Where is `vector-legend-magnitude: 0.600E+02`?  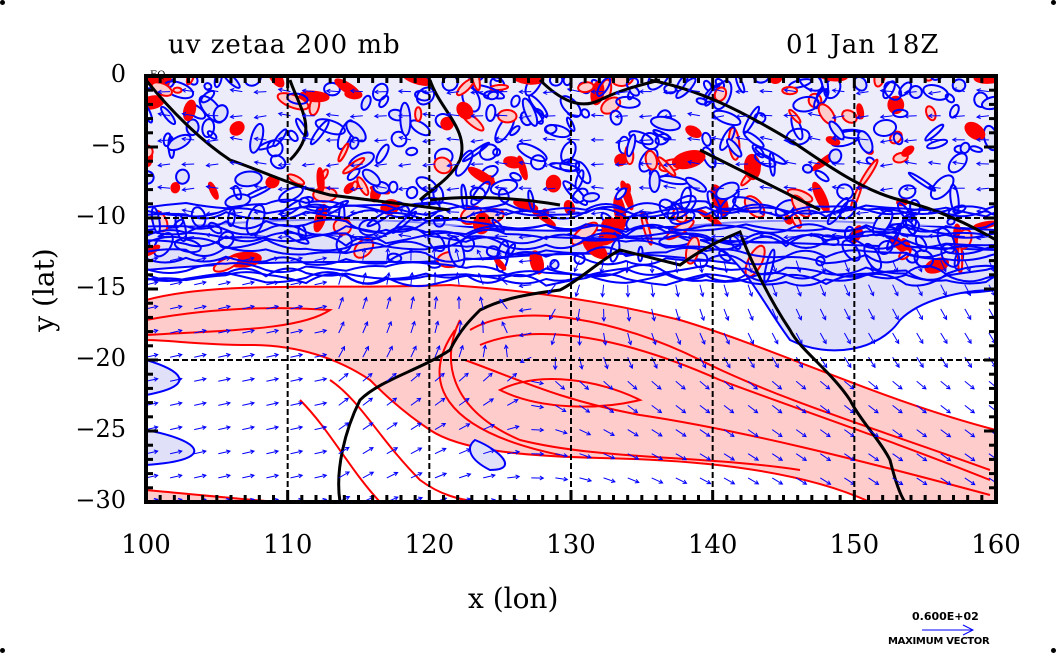 vector-legend-magnitude: 0.600E+02 is located at coordinates (945, 616).